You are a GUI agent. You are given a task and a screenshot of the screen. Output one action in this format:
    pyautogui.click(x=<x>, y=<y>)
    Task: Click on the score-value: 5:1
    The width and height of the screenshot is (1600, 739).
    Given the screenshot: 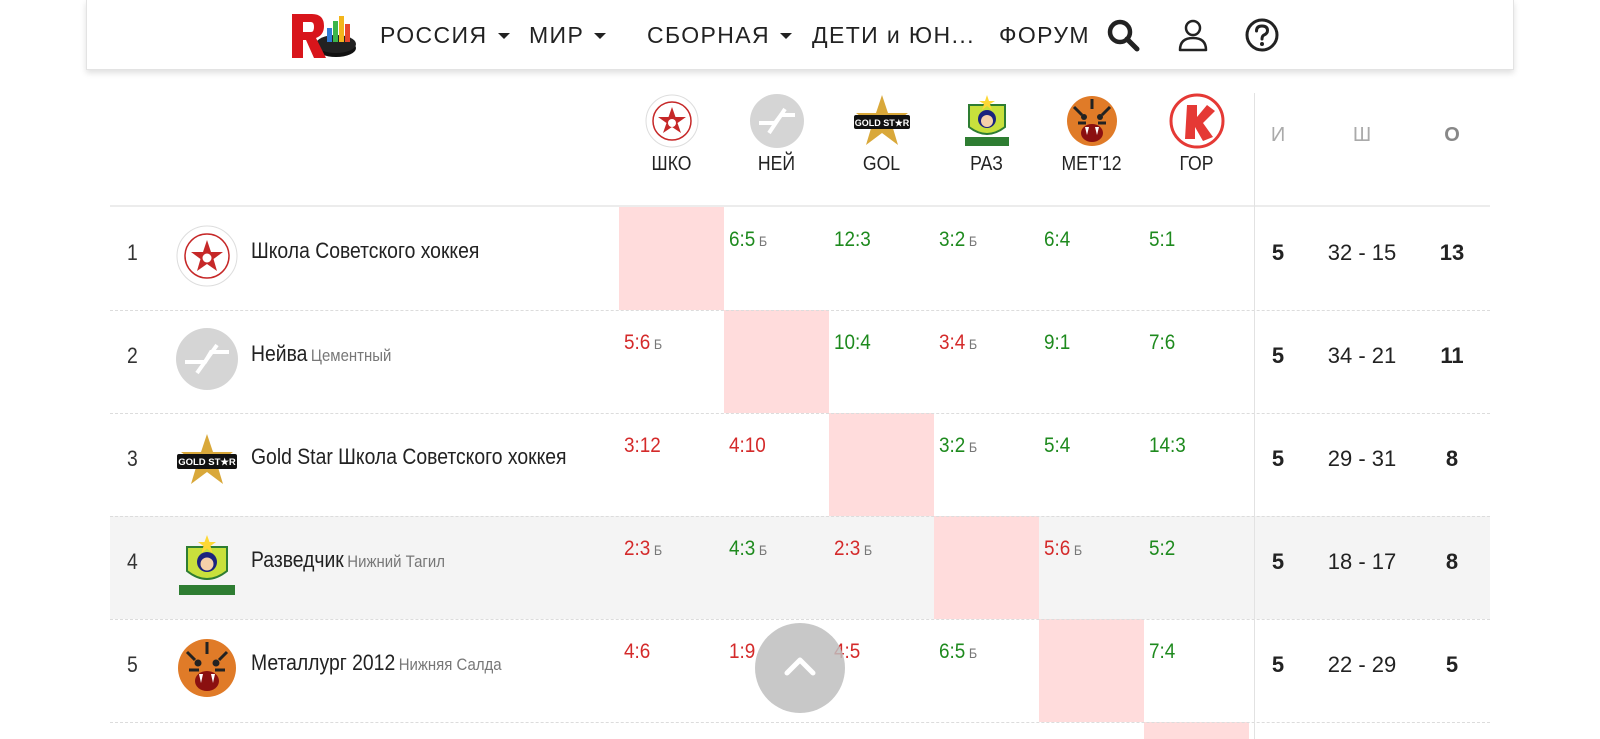 What is the action you would take?
    pyautogui.click(x=1162, y=239)
    